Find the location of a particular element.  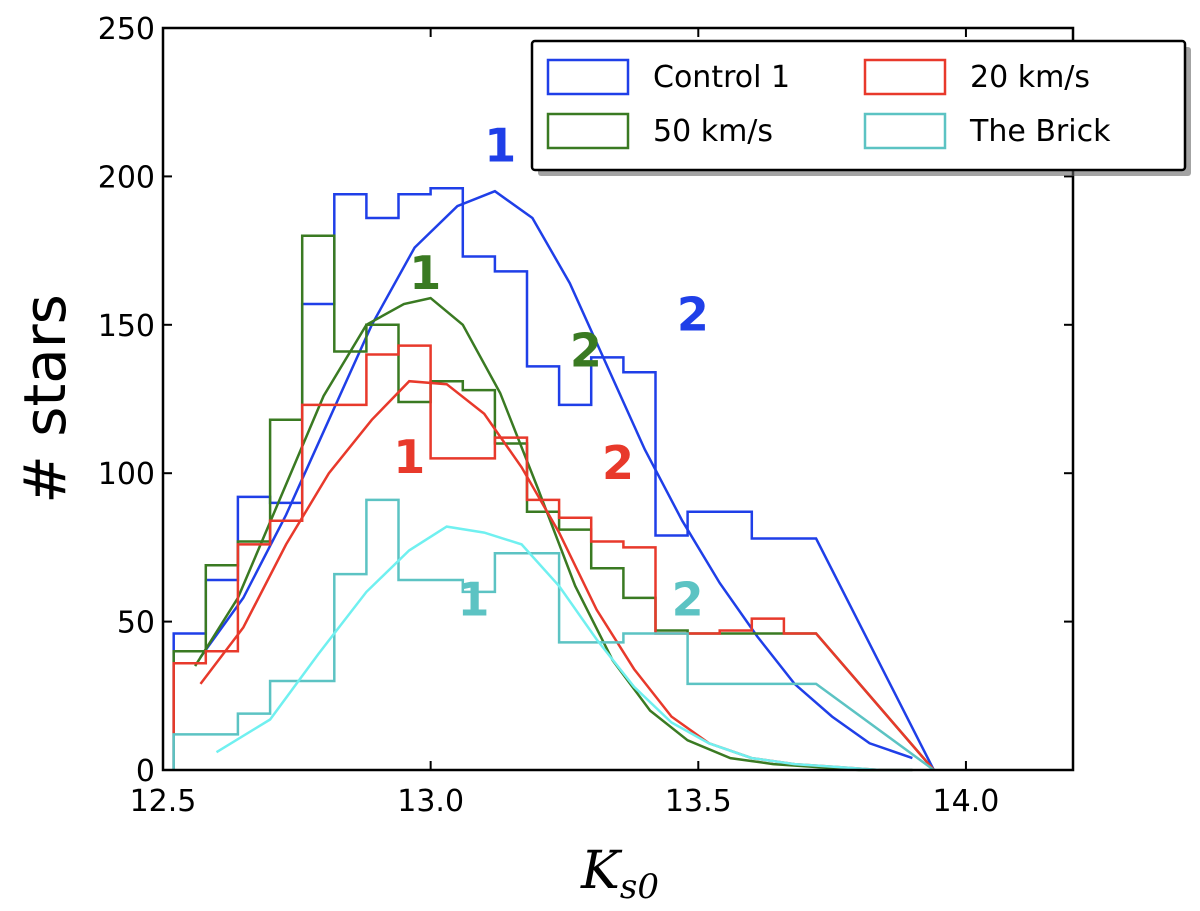

x-tick-label: 13.0 is located at coordinates (430, 801).